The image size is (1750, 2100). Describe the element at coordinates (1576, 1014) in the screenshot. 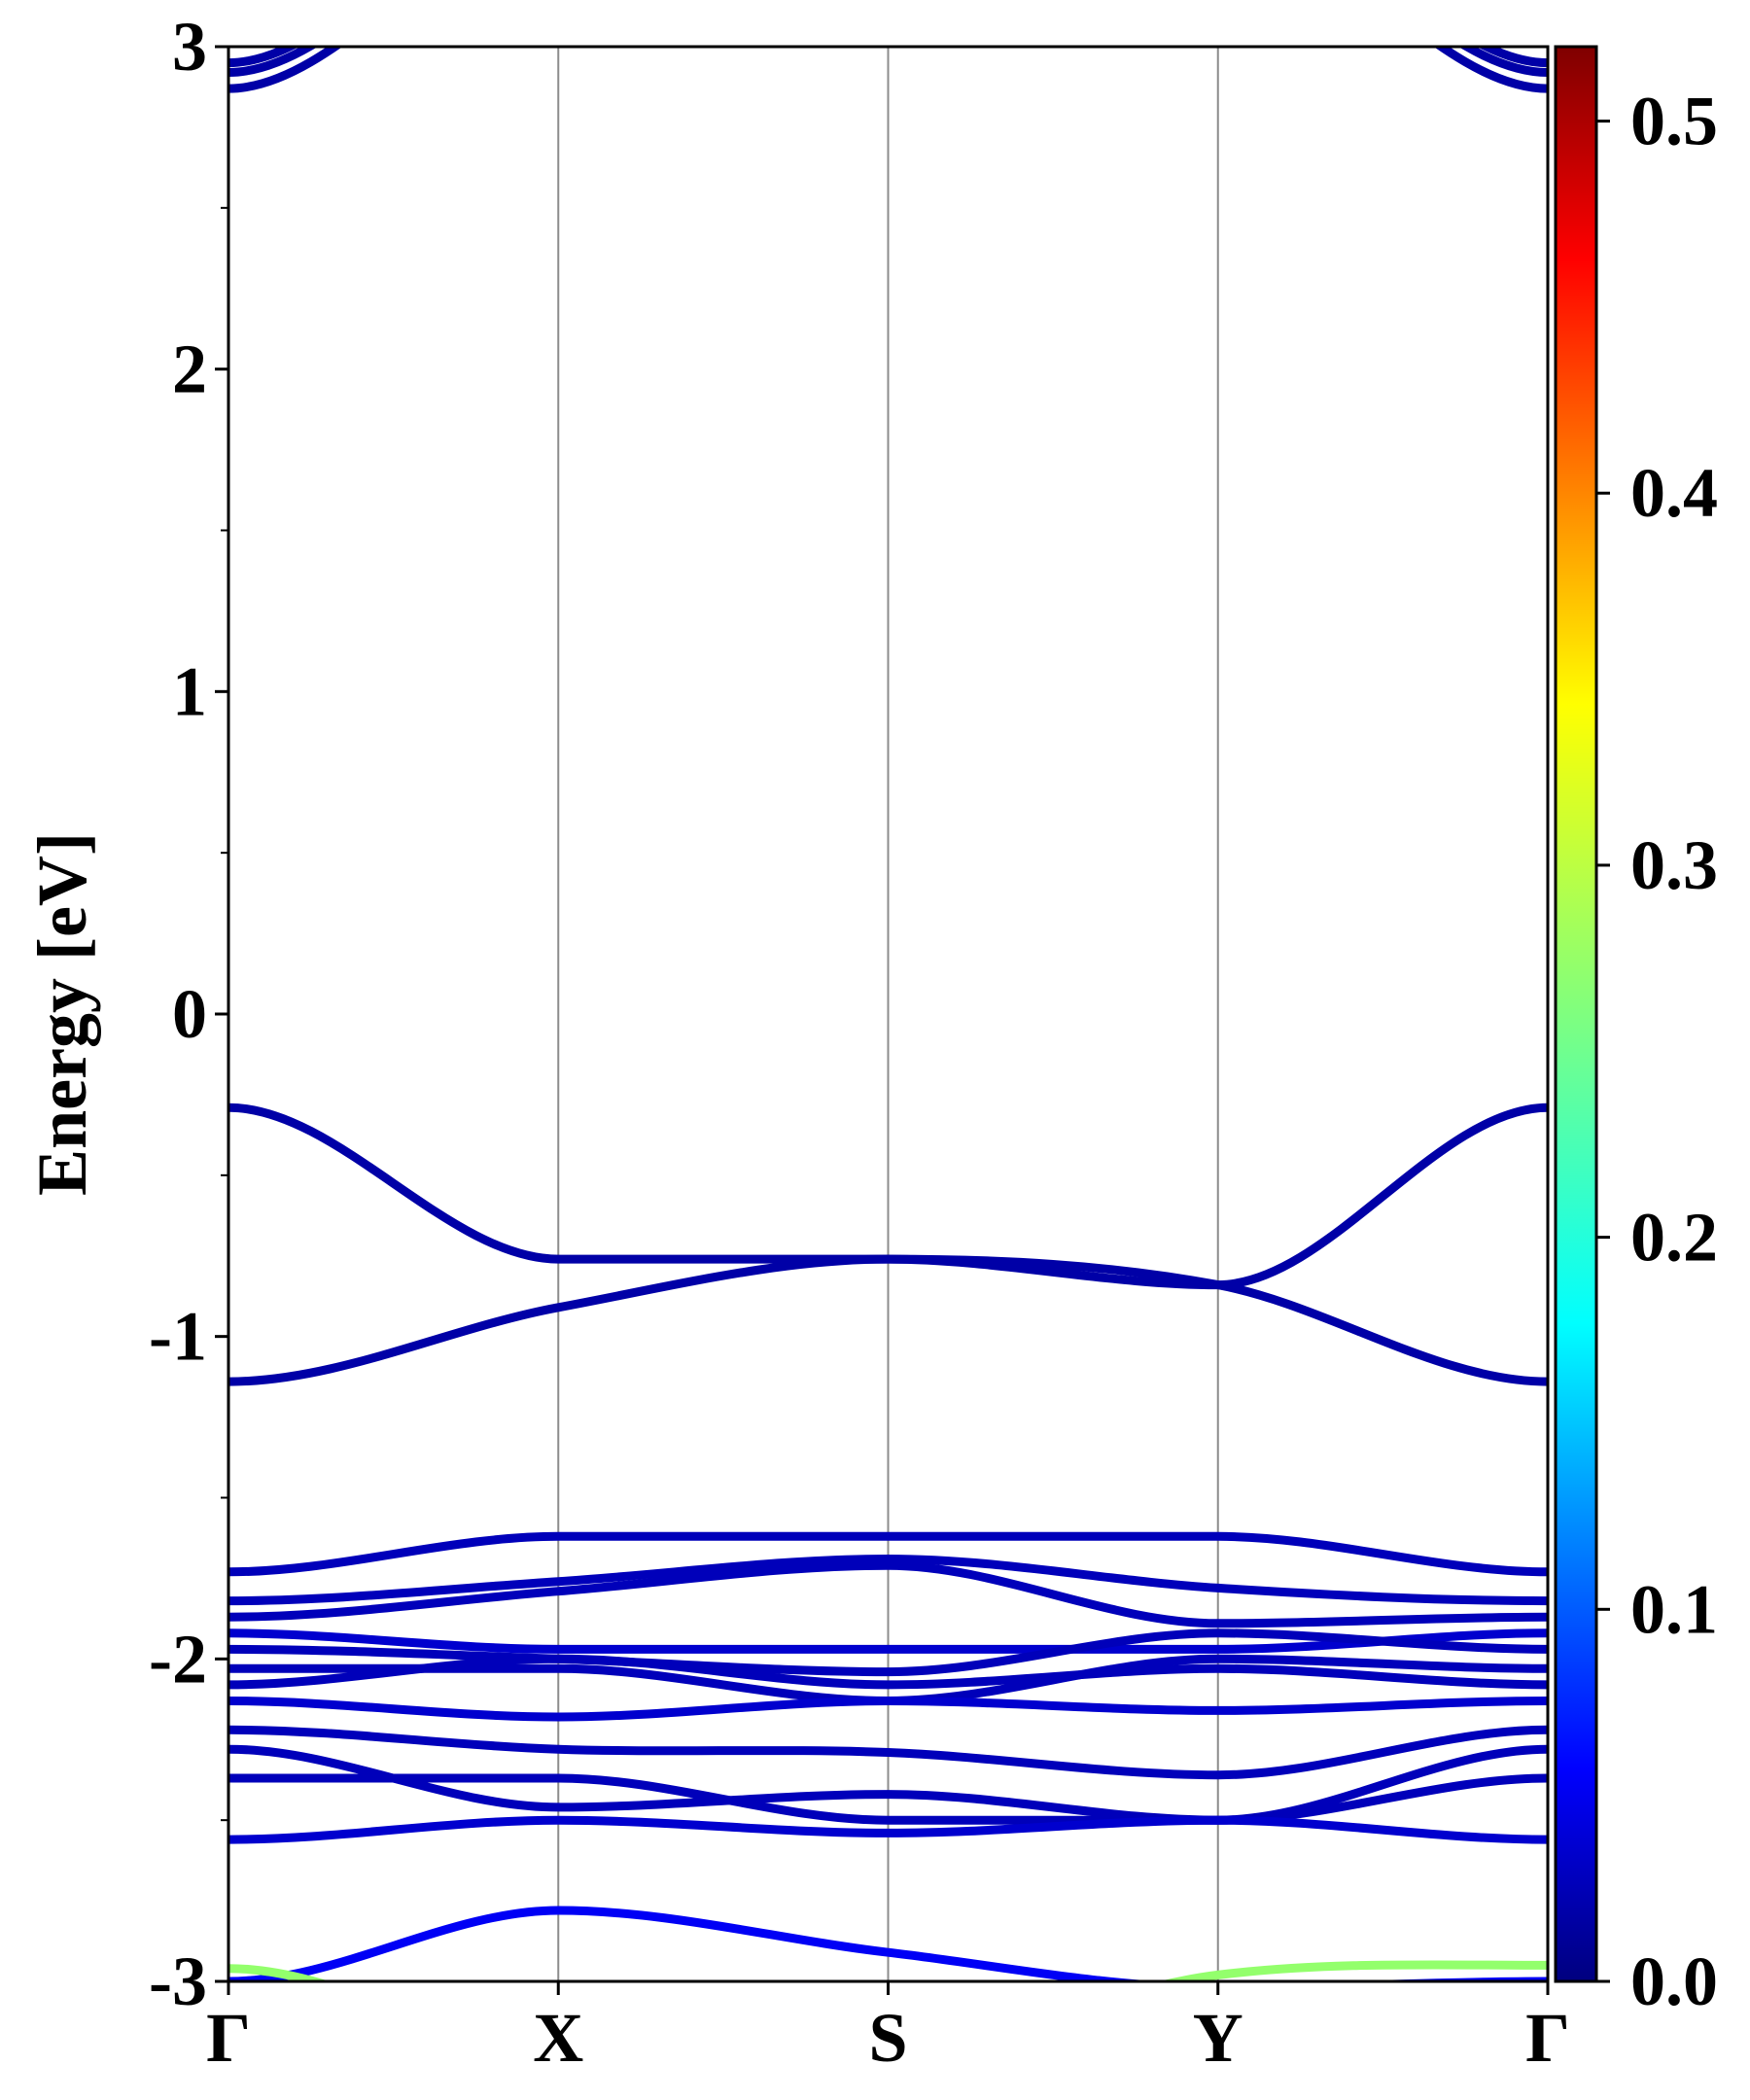

I see `colorbar` at that location.